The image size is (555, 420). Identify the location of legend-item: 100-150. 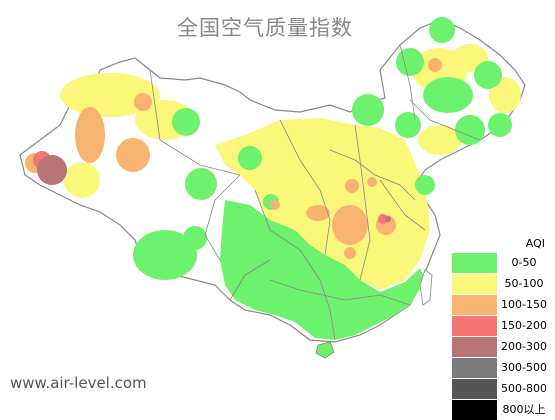
(501, 304).